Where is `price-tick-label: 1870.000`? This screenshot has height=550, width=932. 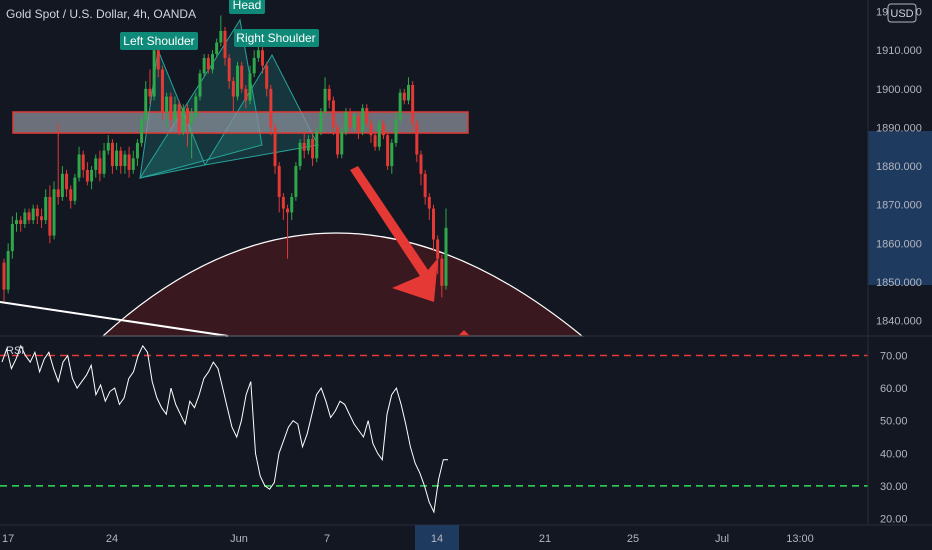
price-tick-label: 1870.000 is located at coordinates (899, 206).